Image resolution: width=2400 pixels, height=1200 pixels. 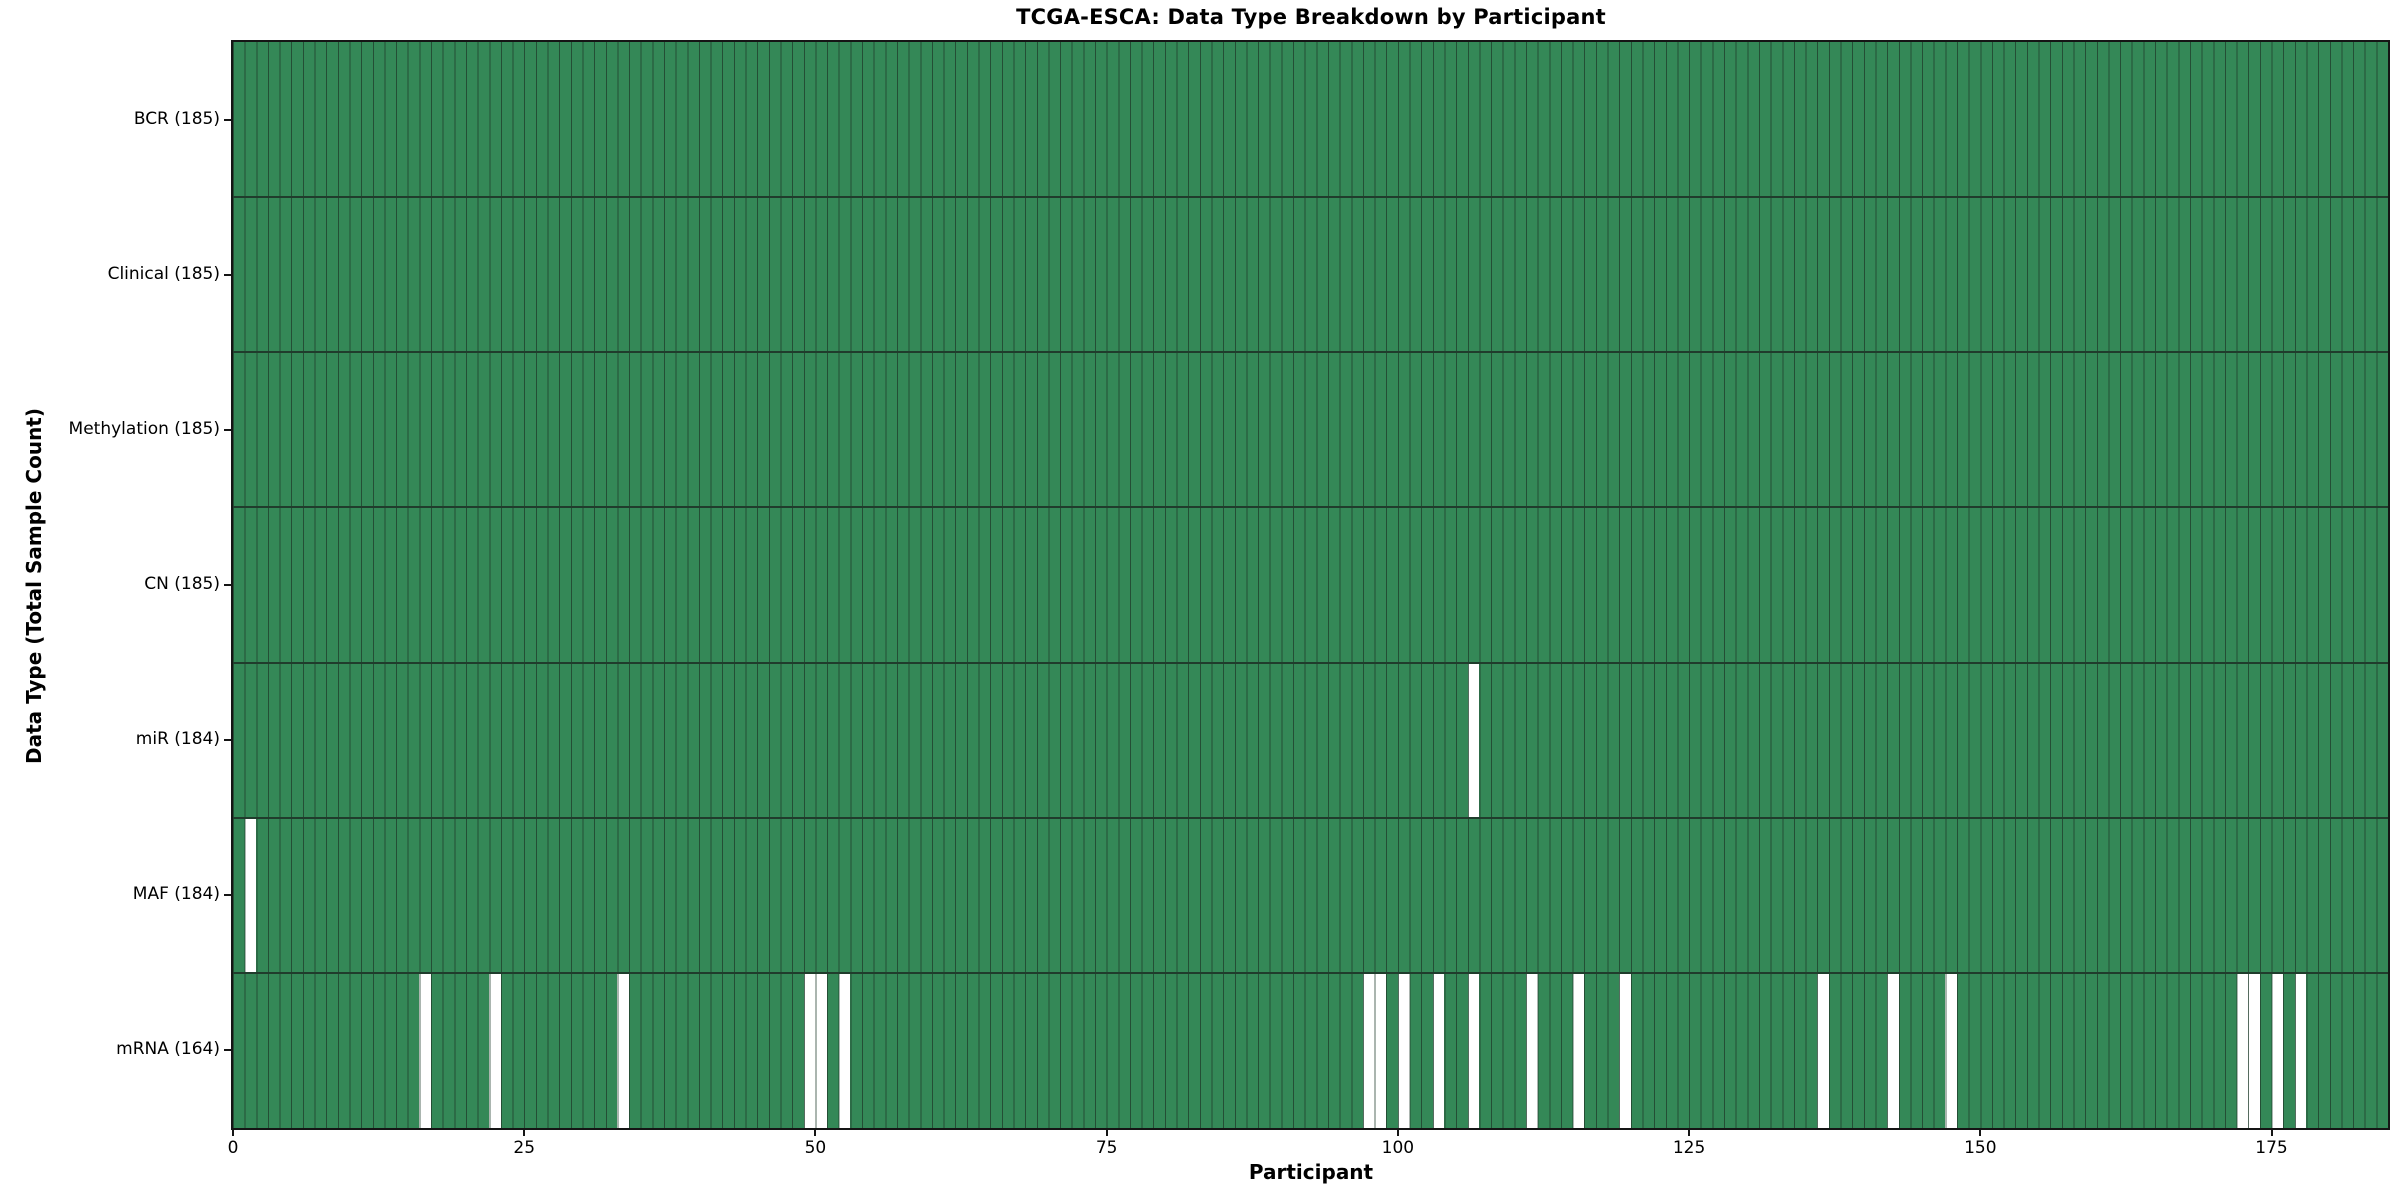 I want to click on x-tick-label-75: 75, so click(x=1106, y=1148).